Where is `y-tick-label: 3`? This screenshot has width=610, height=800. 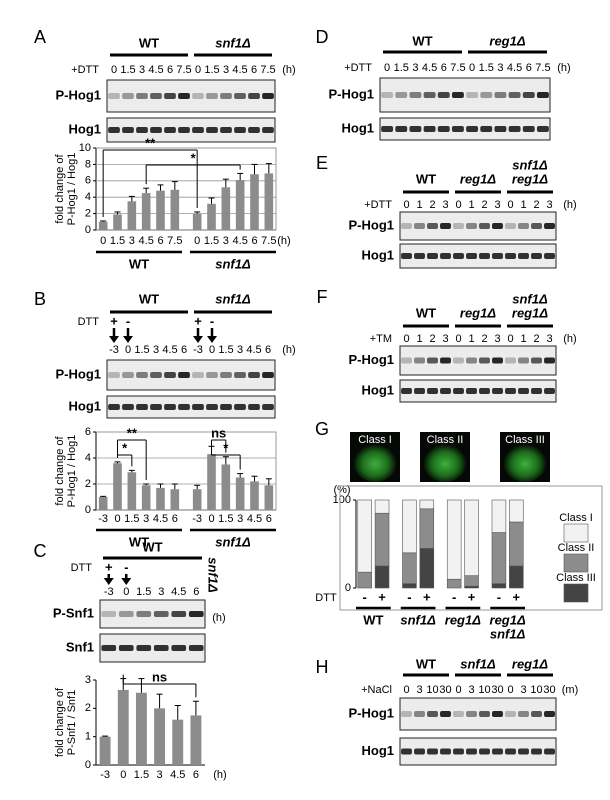
y-tick-label: 3 is located at coordinates (88, 680).